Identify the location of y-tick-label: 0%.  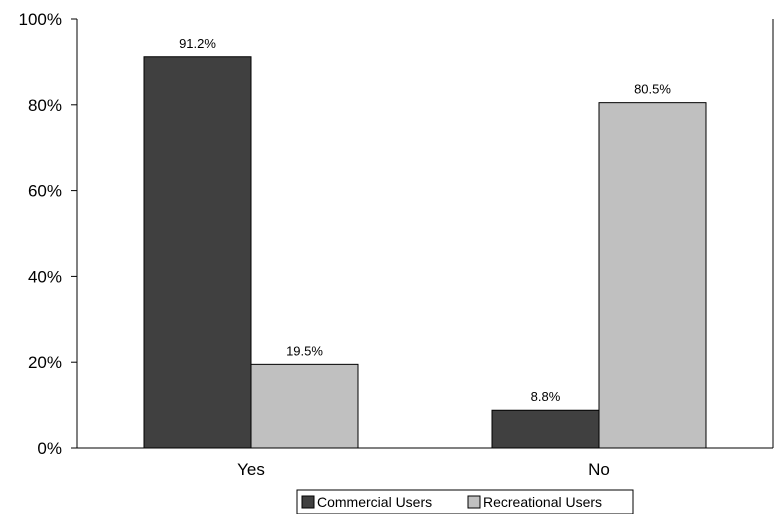
(49, 448).